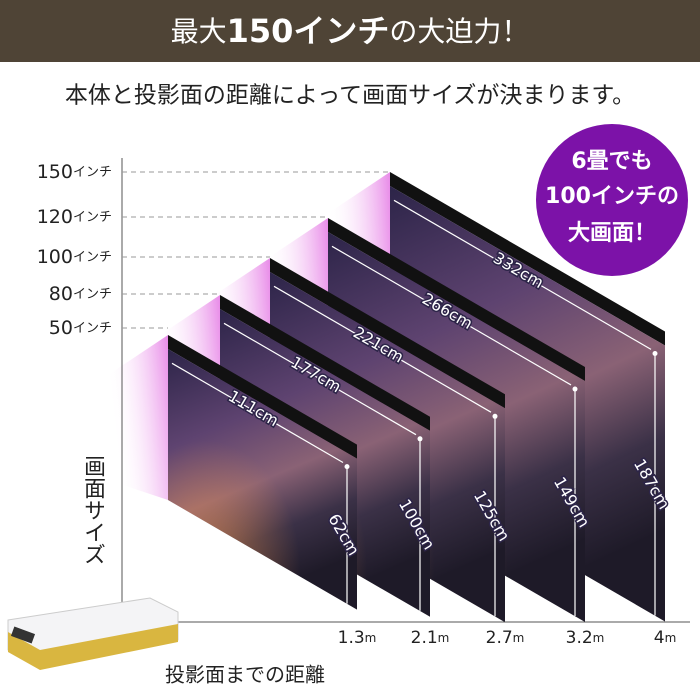 The width and height of the screenshot is (700, 700). I want to click on size-label: 150インチ, so click(74, 172).